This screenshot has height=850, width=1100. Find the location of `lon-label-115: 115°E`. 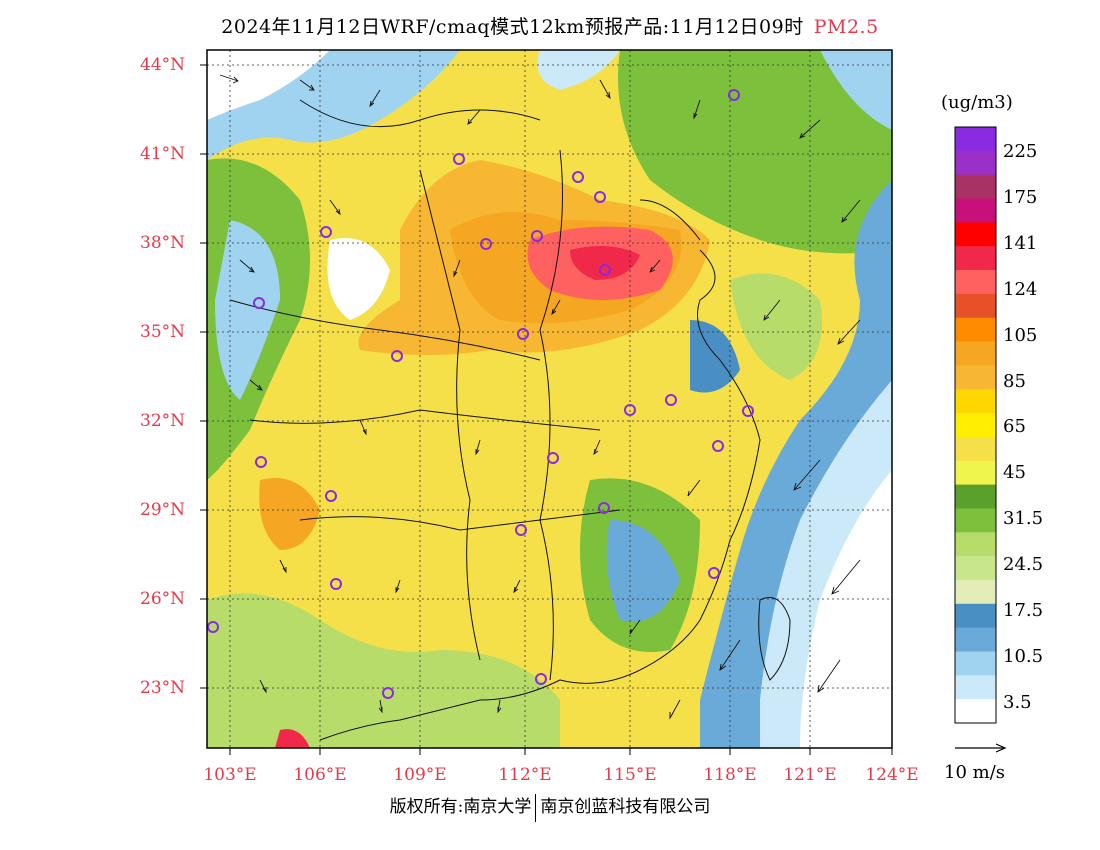

lon-label-115: 115°E is located at coordinates (630, 775).